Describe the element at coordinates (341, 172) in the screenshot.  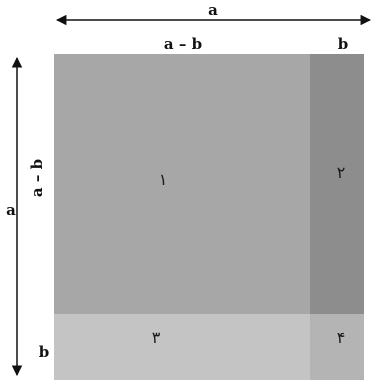
I see `region-2-label: ۲` at that location.